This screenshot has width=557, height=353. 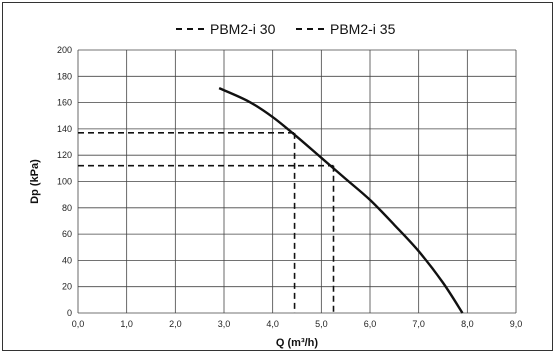 What do you see at coordinates (243, 29) in the screenshot?
I see `legend-label-pbm2-i-30: PBM2-i 30` at bounding box center [243, 29].